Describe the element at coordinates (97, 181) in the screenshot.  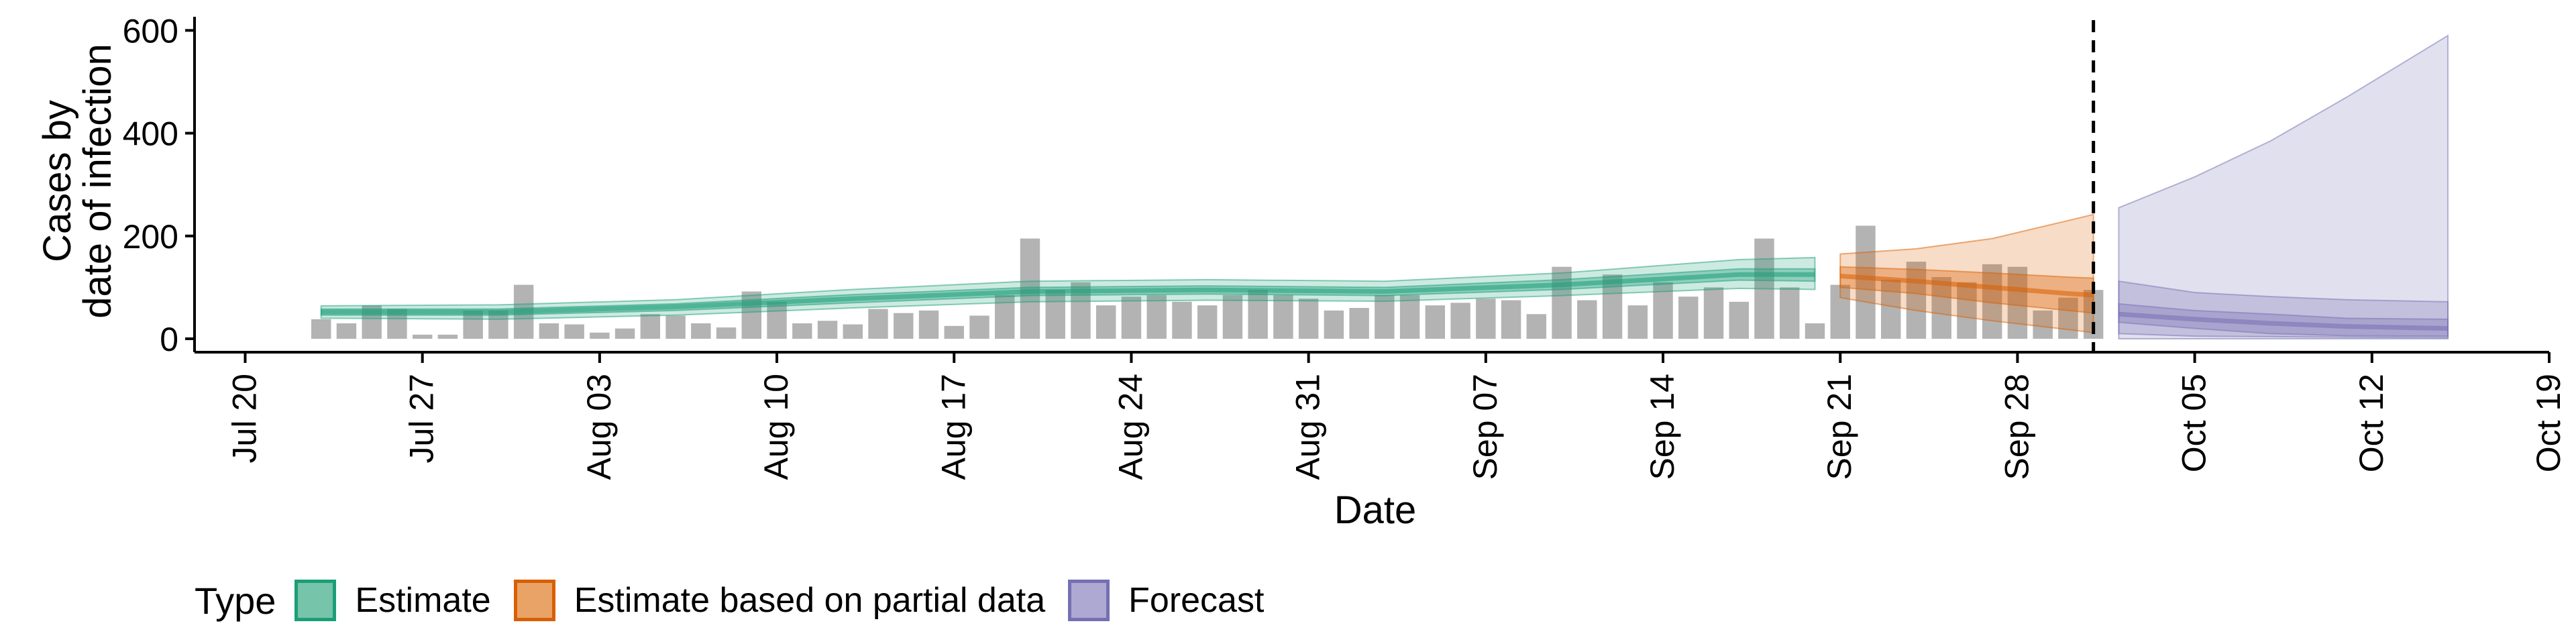
I see `y-axis-title-line-2: date of infection` at that location.